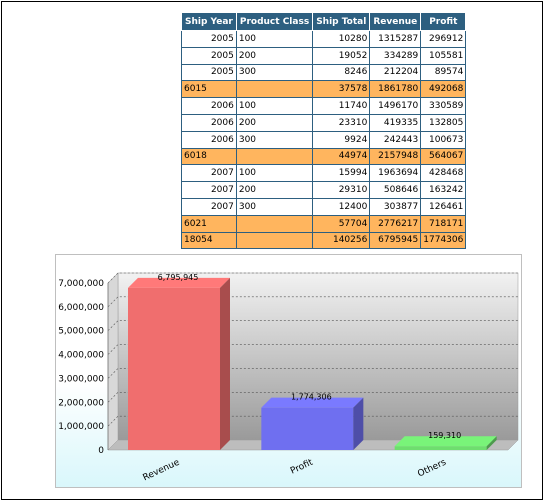 The image size is (546, 503). I want to click on subtotal-row: 6018 44974 2157948 564067, so click(324, 156).